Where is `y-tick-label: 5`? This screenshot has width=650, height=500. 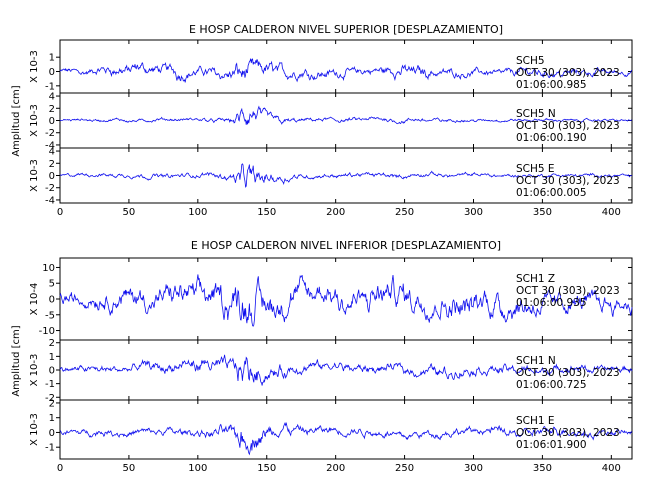
y-tick-label: 5 is located at coordinates (52, 284).